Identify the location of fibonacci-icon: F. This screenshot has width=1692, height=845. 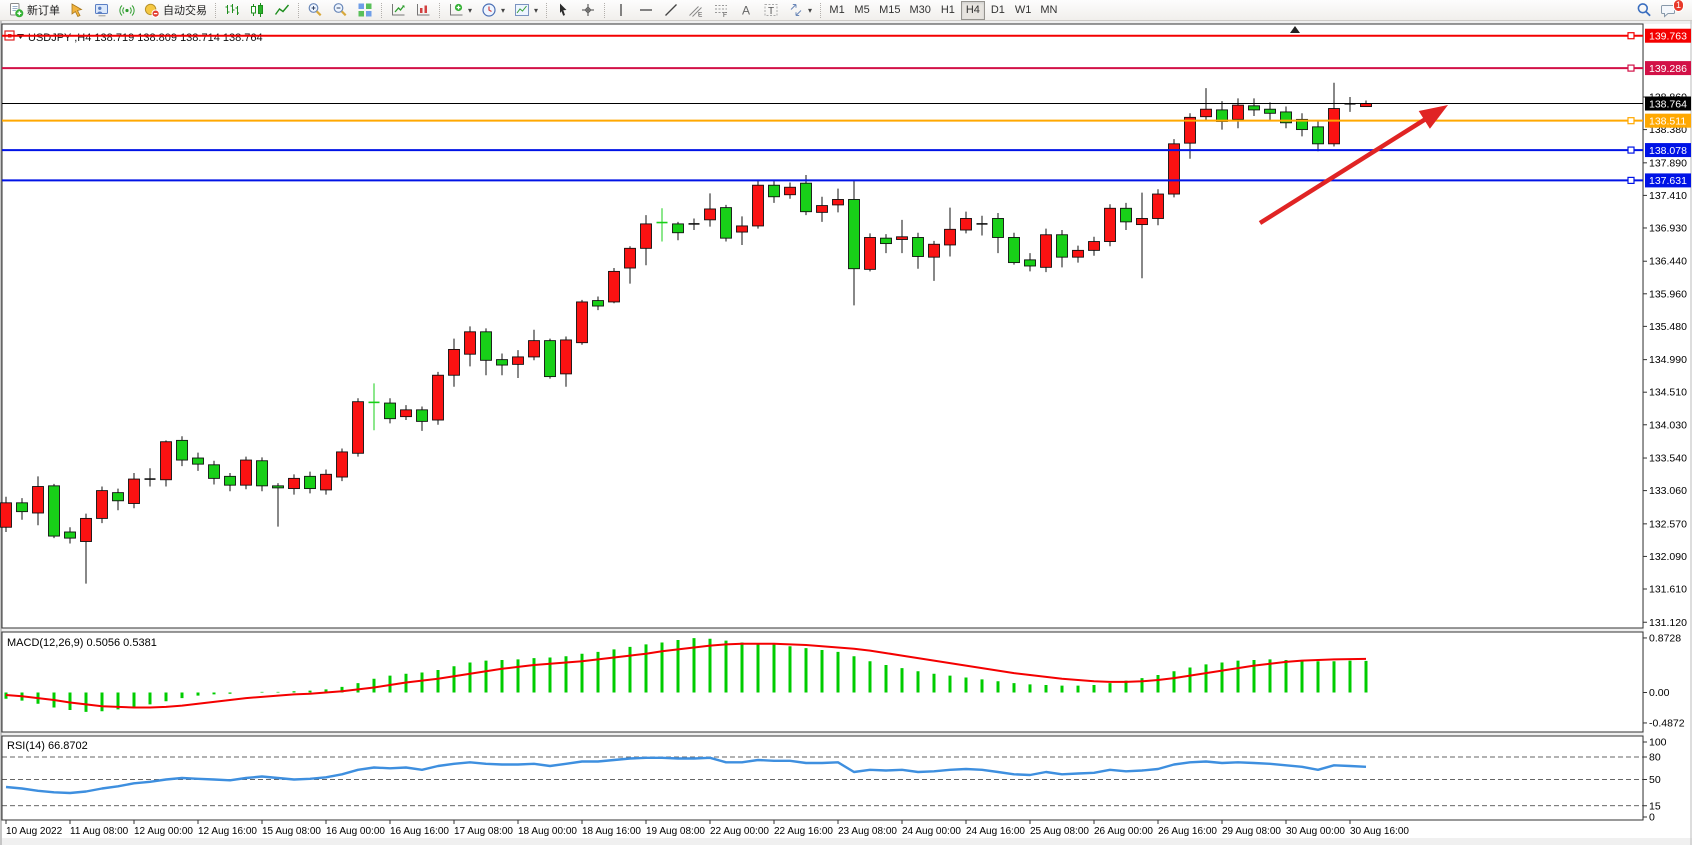
(721, 11).